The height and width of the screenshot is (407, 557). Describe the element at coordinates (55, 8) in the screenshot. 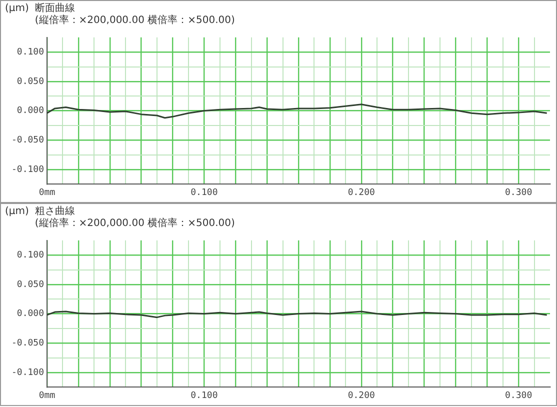

I see `chart-title: 断面曲線` at that location.